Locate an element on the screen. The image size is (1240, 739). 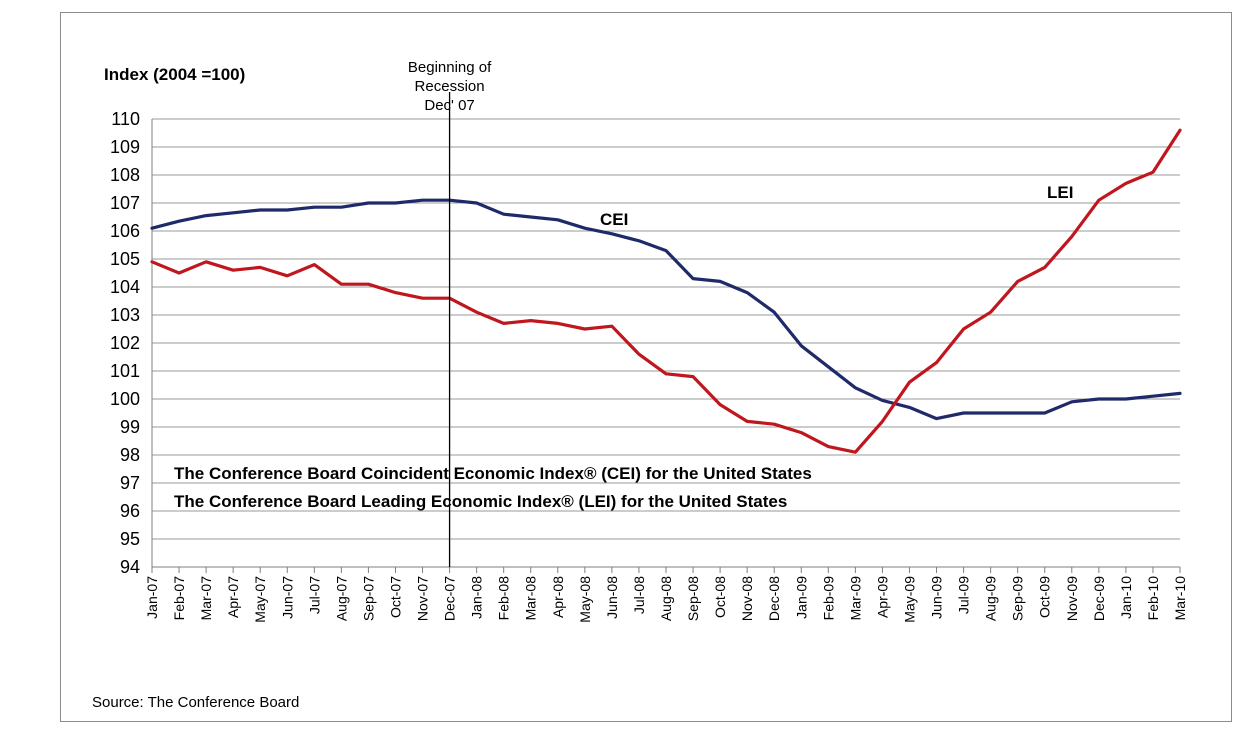
y-tick-label: 104 is located at coordinates (125, 287).